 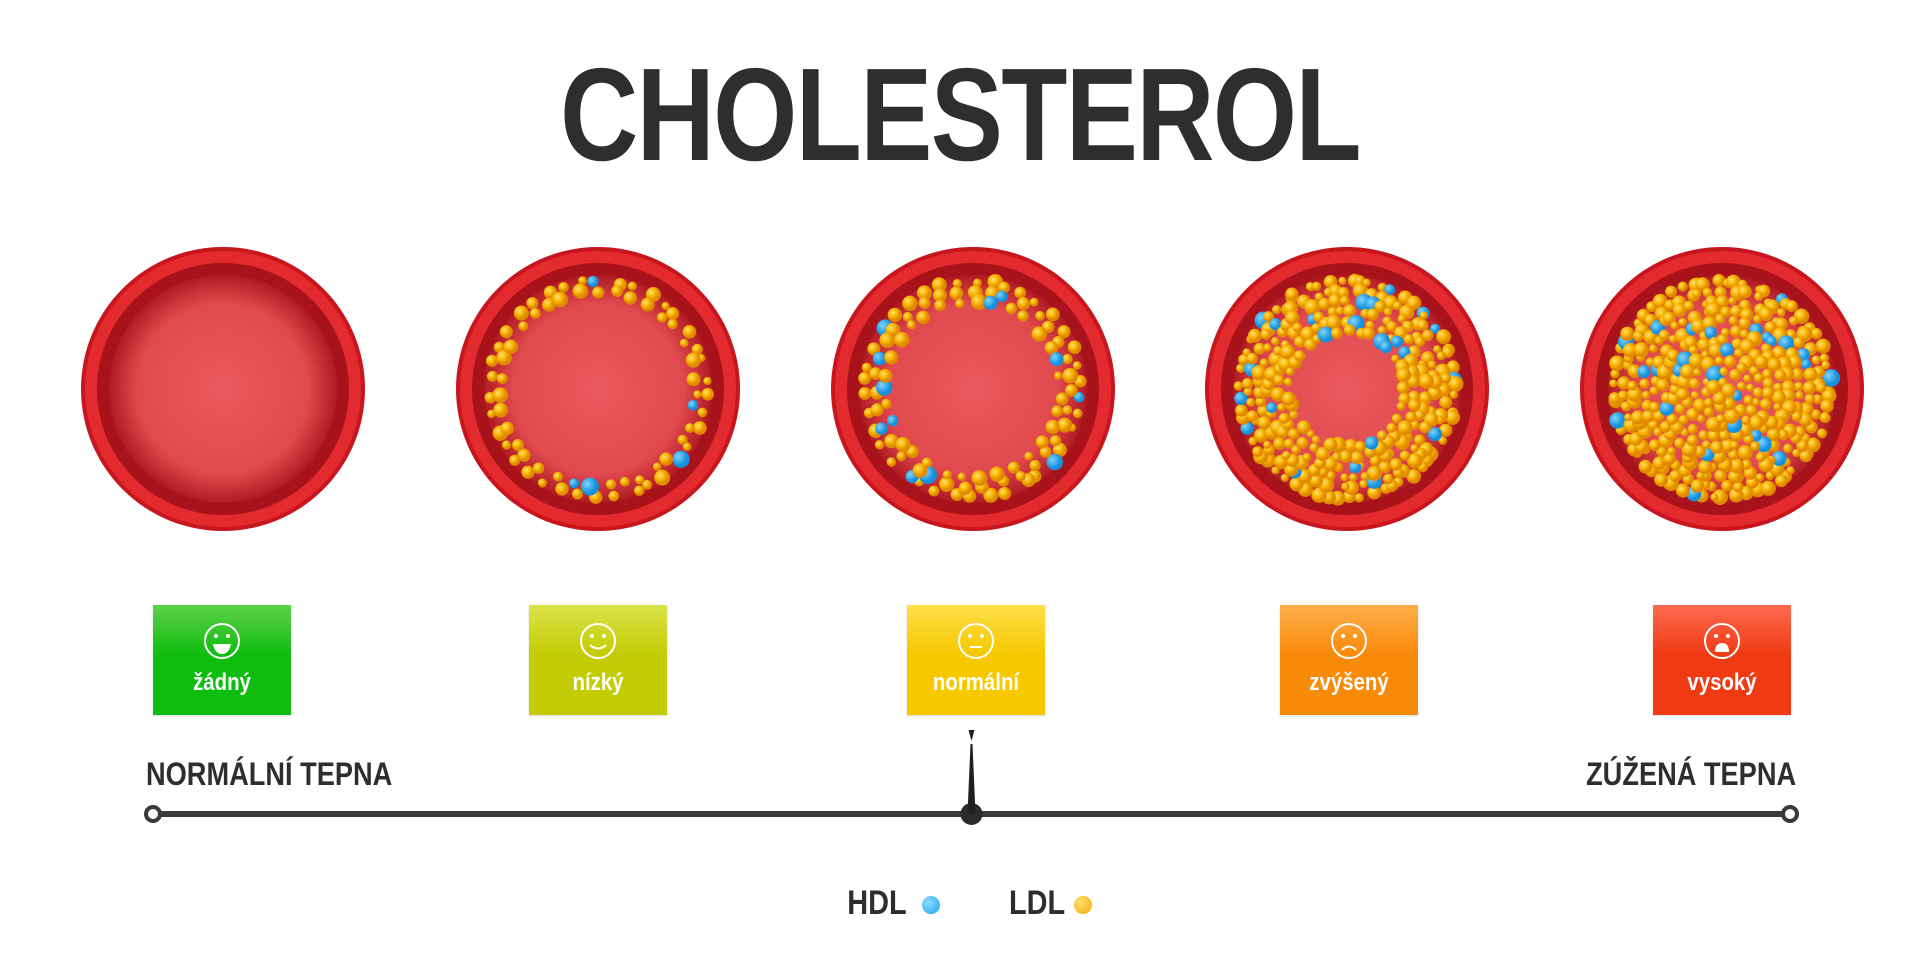 What do you see at coordinates (1037, 903) in the screenshot?
I see `legend-ldl-label: LDL` at bounding box center [1037, 903].